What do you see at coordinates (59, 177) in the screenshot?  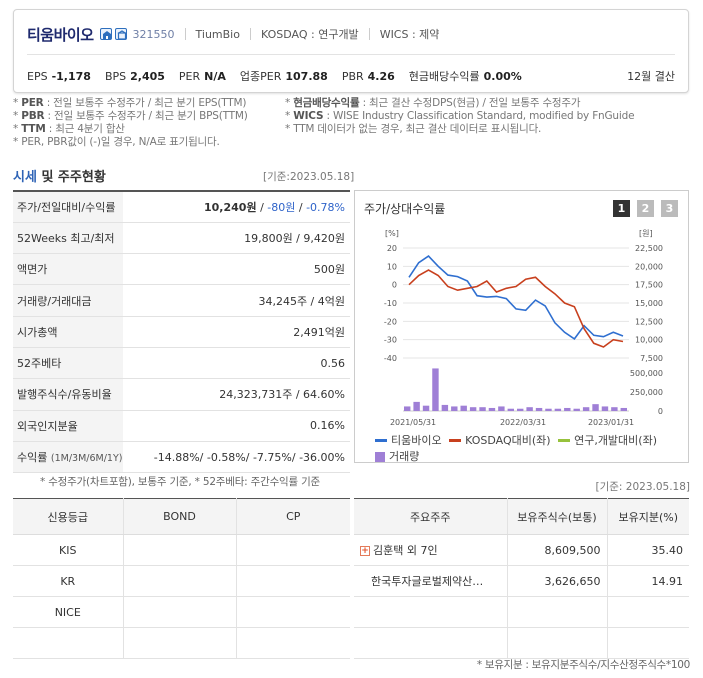 I see `section-title: 시세 및 주주현황` at bounding box center [59, 177].